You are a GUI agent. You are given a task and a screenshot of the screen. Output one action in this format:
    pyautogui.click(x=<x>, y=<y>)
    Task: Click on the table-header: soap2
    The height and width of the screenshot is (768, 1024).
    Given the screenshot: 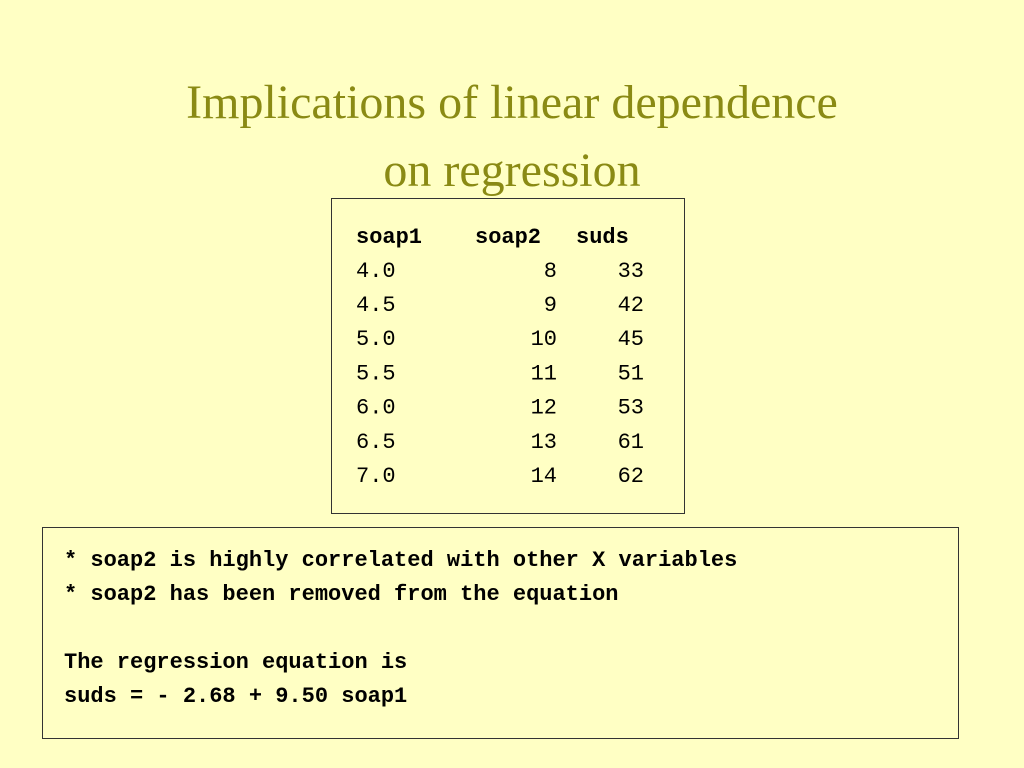 What is the action you would take?
    pyautogui.click(x=508, y=237)
    